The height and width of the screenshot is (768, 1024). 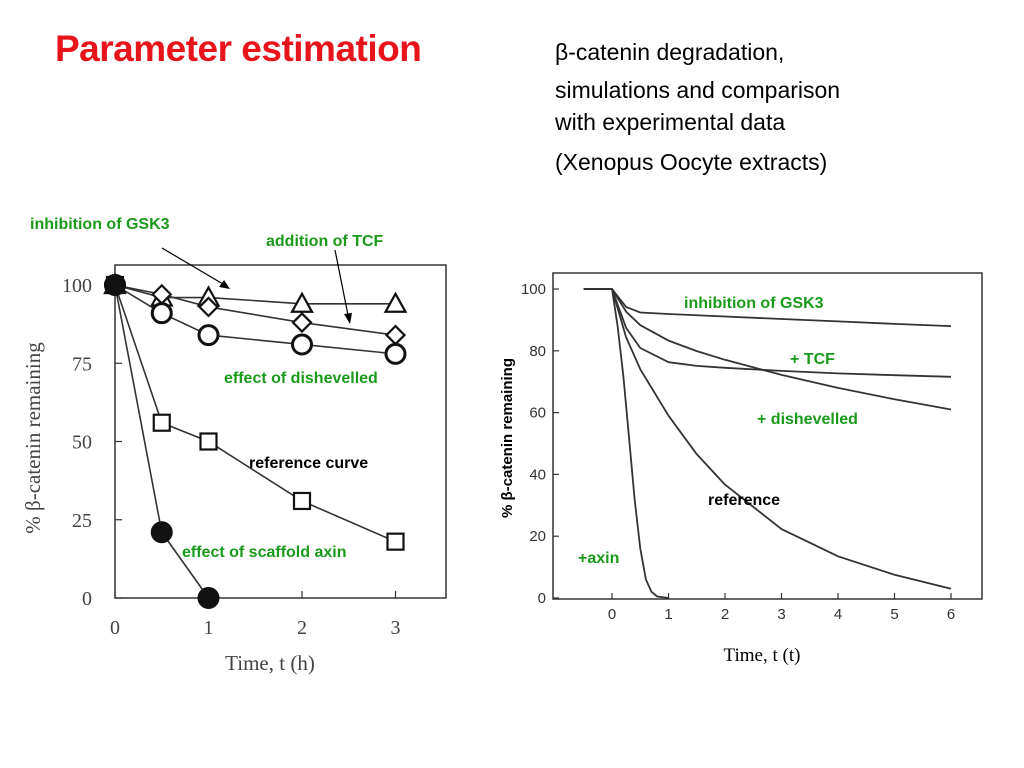 What do you see at coordinates (195, 267) in the screenshot?
I see `arrow-gsk3` at bounding box center [195, 267].